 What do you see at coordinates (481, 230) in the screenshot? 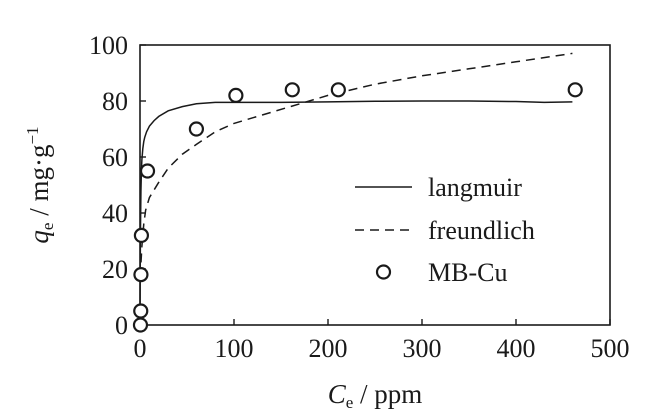
I see `legend-label: freundlich` at bounding box center [481, 230].